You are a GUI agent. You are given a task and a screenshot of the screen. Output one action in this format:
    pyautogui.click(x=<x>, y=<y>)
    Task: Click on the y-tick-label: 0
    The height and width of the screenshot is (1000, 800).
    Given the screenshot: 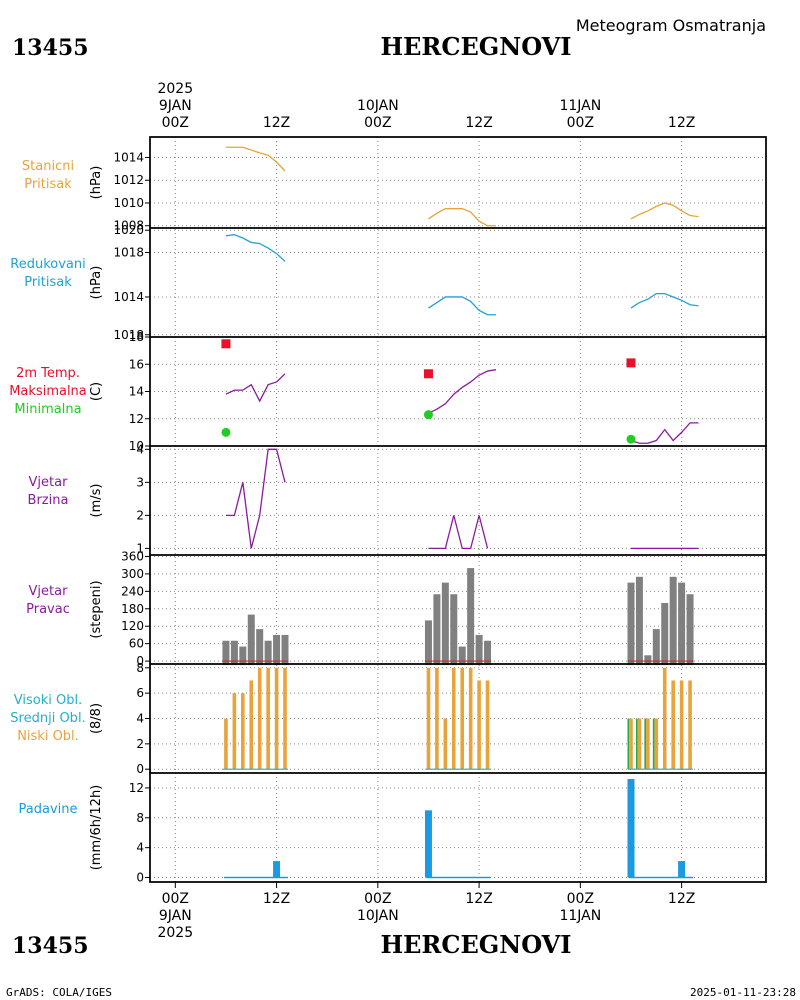 What is the action you would take?
    pyautogui.click(x=140, y=769)
    